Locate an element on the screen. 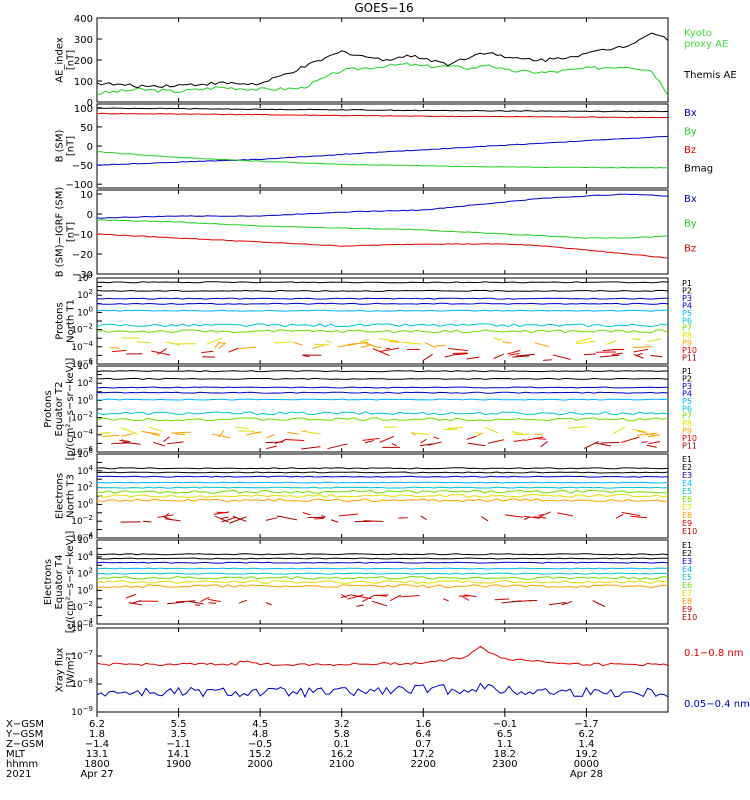 This screenshot has height=800, width=750. series-line-bsm is located at coordinates (382, 110).